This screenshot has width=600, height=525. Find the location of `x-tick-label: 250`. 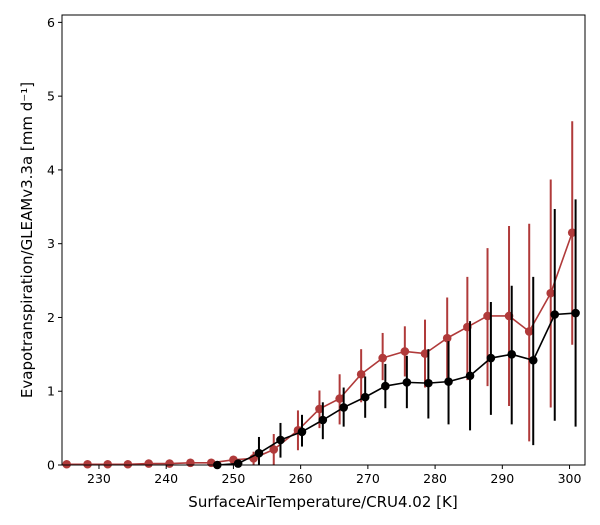

x-tick-label: 250 is located at coordinates (233, 478).